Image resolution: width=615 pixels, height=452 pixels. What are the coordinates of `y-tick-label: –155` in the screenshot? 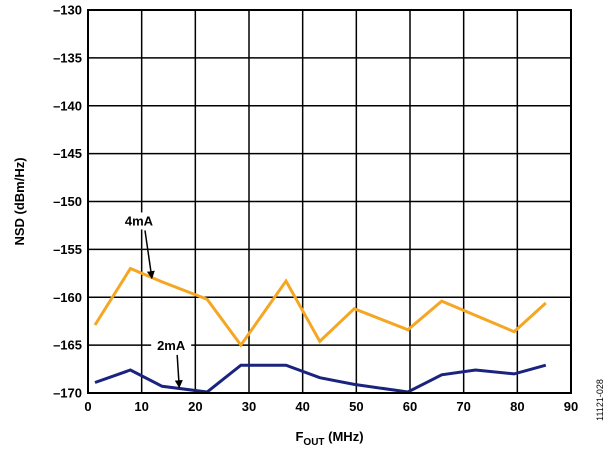 It's located at (67, 249).